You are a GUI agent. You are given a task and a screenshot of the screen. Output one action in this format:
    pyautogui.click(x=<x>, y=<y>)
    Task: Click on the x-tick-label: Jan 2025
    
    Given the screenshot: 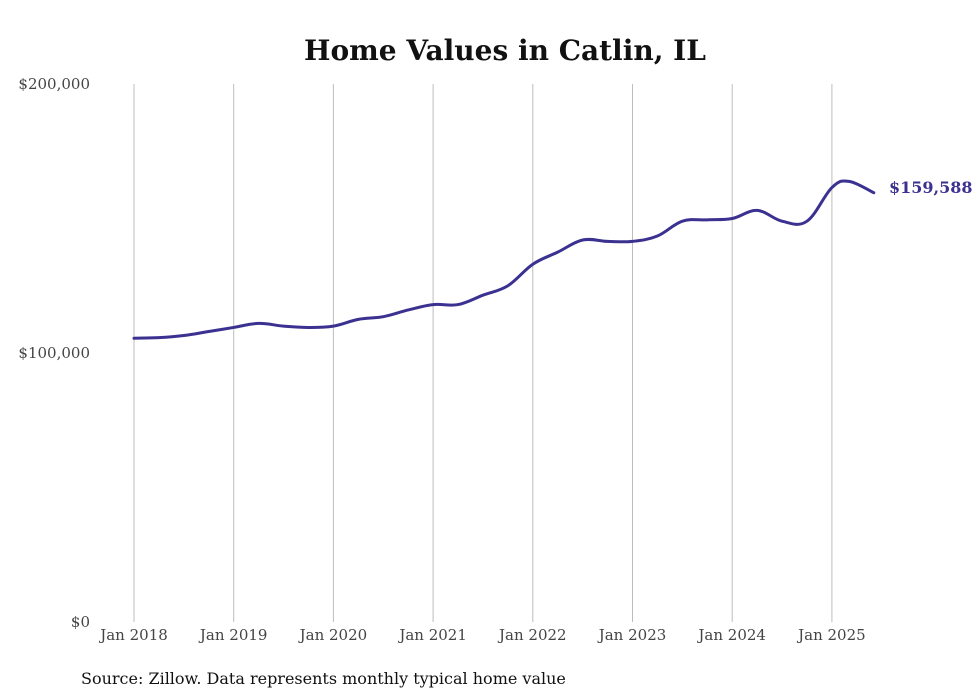 What is the action you would take?
    pyautogui.click(x=831, y=635)
    